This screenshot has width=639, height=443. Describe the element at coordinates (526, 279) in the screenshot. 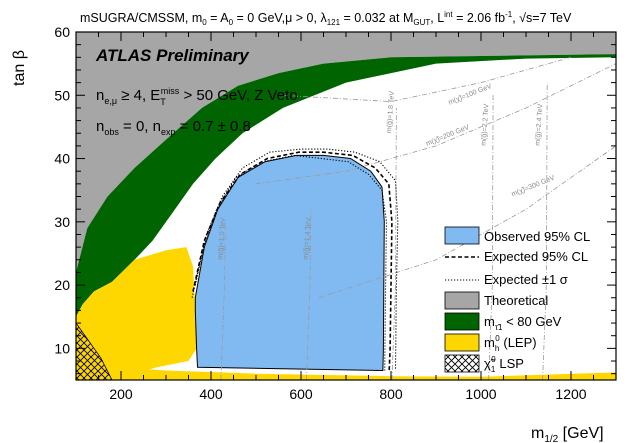

I see `legend-label-expected-sigma: Expected ±1 σ` at that location.